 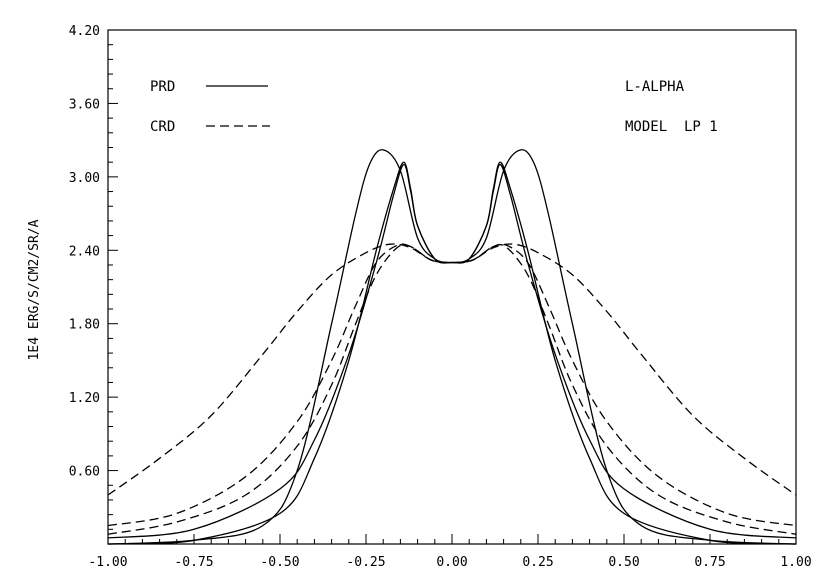 I want to click on y-tick-label: 2.40, so click(x=84, y=251).